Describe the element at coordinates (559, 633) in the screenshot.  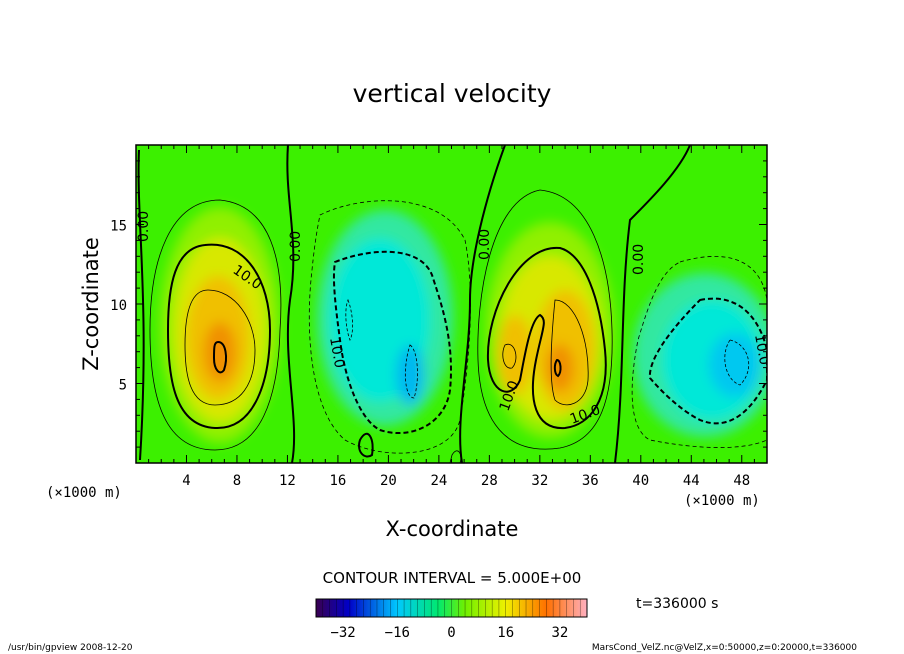
I see `colorbar-tick-label: 32` at that location.